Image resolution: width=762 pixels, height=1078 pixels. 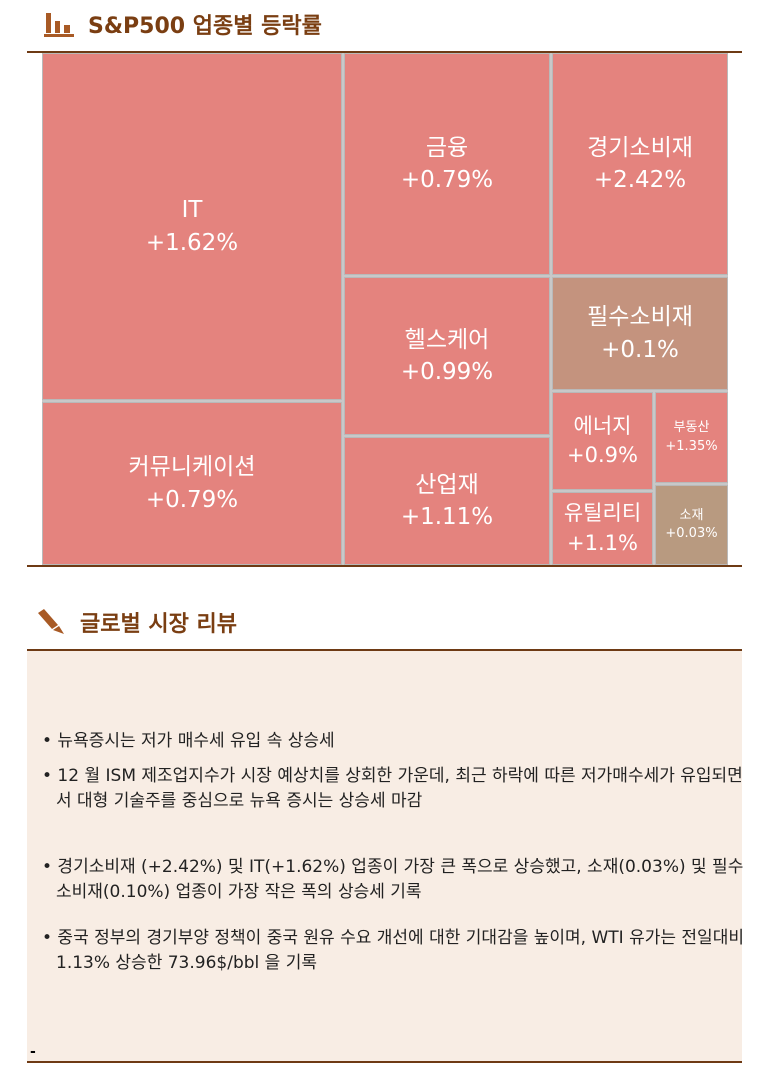 I want to click on tile-label: 유틸리티, so click(x=602, y=513).